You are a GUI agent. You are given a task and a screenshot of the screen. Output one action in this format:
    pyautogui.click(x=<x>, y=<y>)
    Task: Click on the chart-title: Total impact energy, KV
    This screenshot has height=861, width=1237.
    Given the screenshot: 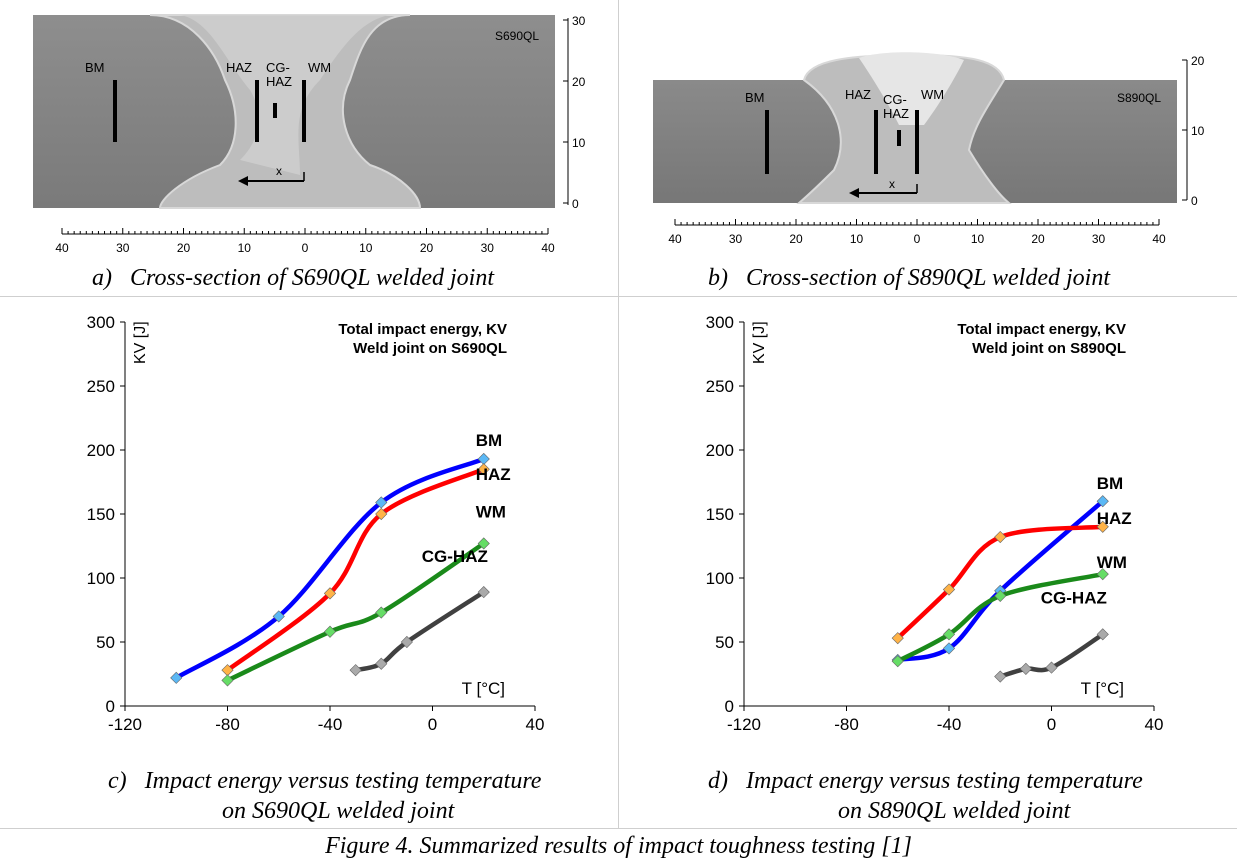 What is the action you would take?
    pyautogui.click(x=422, y=329)
    